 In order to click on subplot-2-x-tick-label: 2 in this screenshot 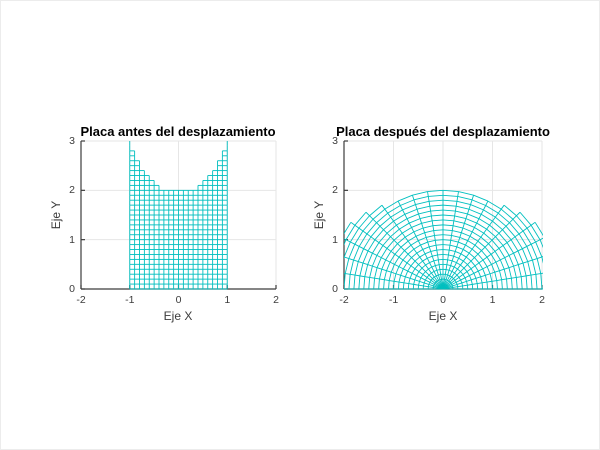, I will do `click(542, 300)`.